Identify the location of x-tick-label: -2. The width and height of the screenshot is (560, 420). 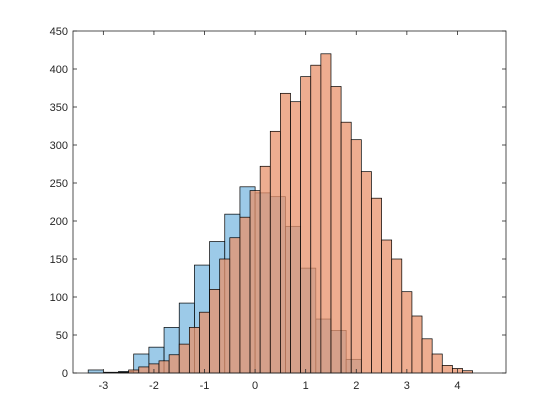
(154, 386).